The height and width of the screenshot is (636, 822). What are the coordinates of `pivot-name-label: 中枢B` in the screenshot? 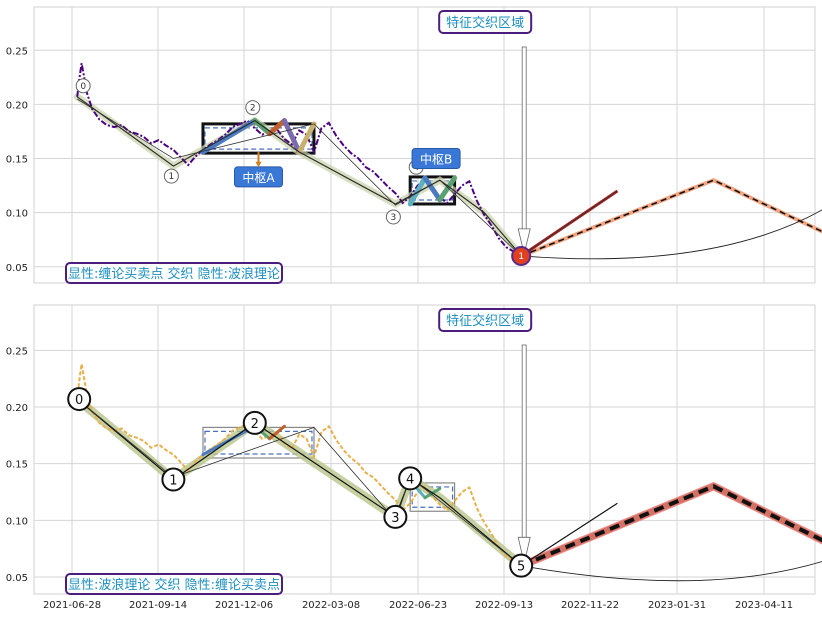 It's located at (436, 159).